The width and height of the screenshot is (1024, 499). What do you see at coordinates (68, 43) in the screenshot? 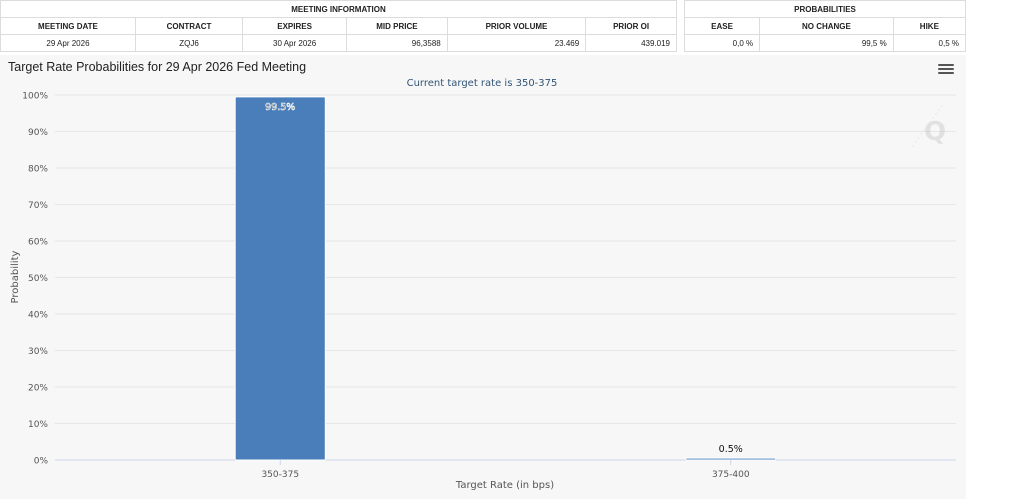
I see `meeting-date-value: 29 Apr 2026` at bounding box center [68, 43].